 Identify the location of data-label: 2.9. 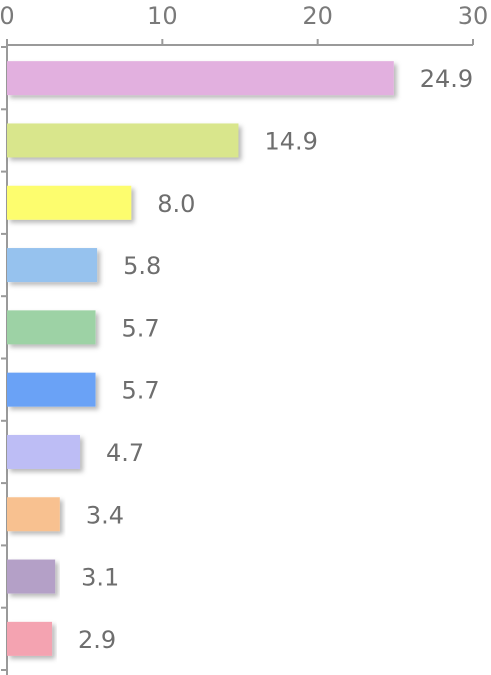
(97, 640).